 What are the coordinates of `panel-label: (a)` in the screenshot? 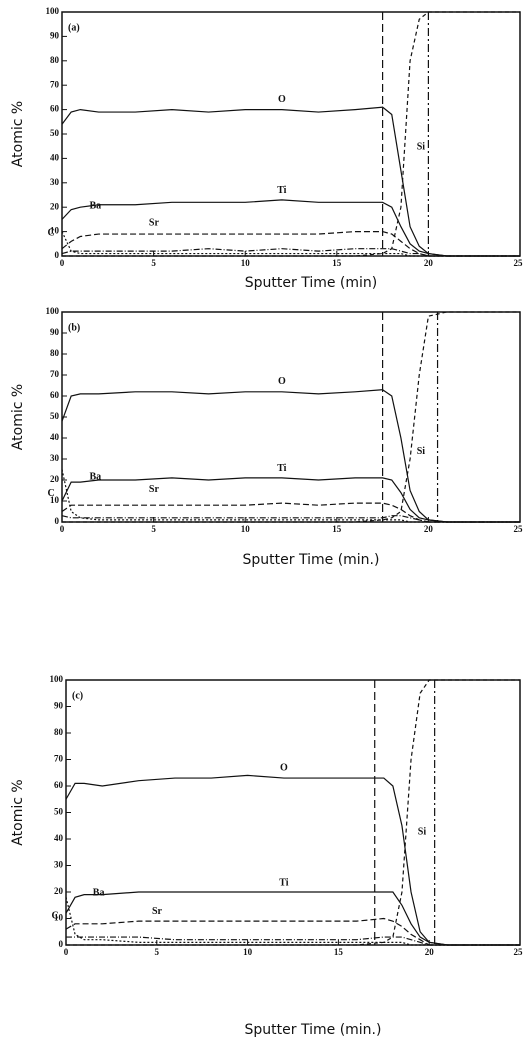 It's located at (74, 27).